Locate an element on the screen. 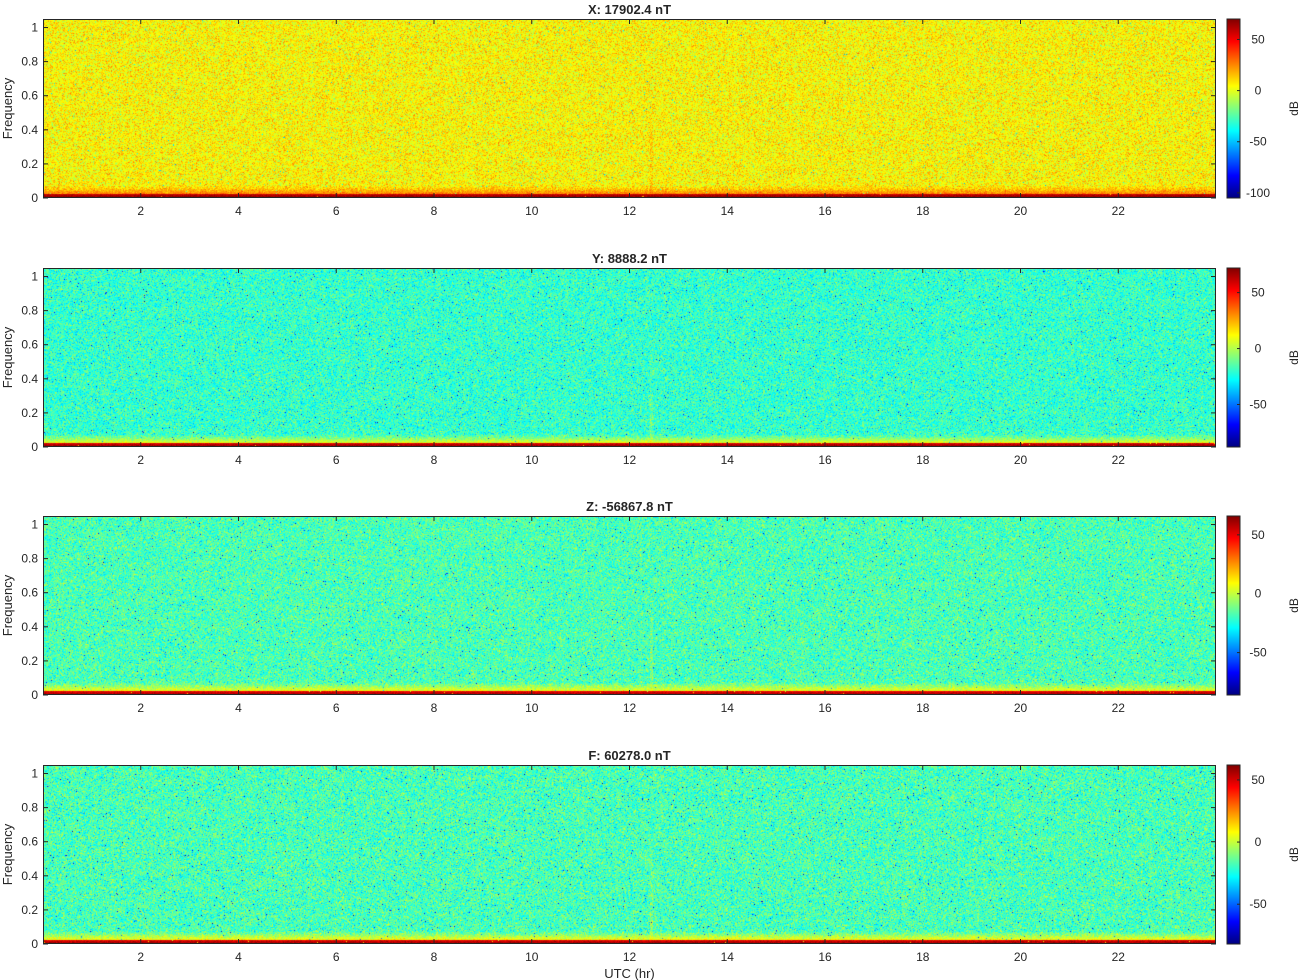  panel-title: F: 60278.0 nT is located at coordinates (629, 755).